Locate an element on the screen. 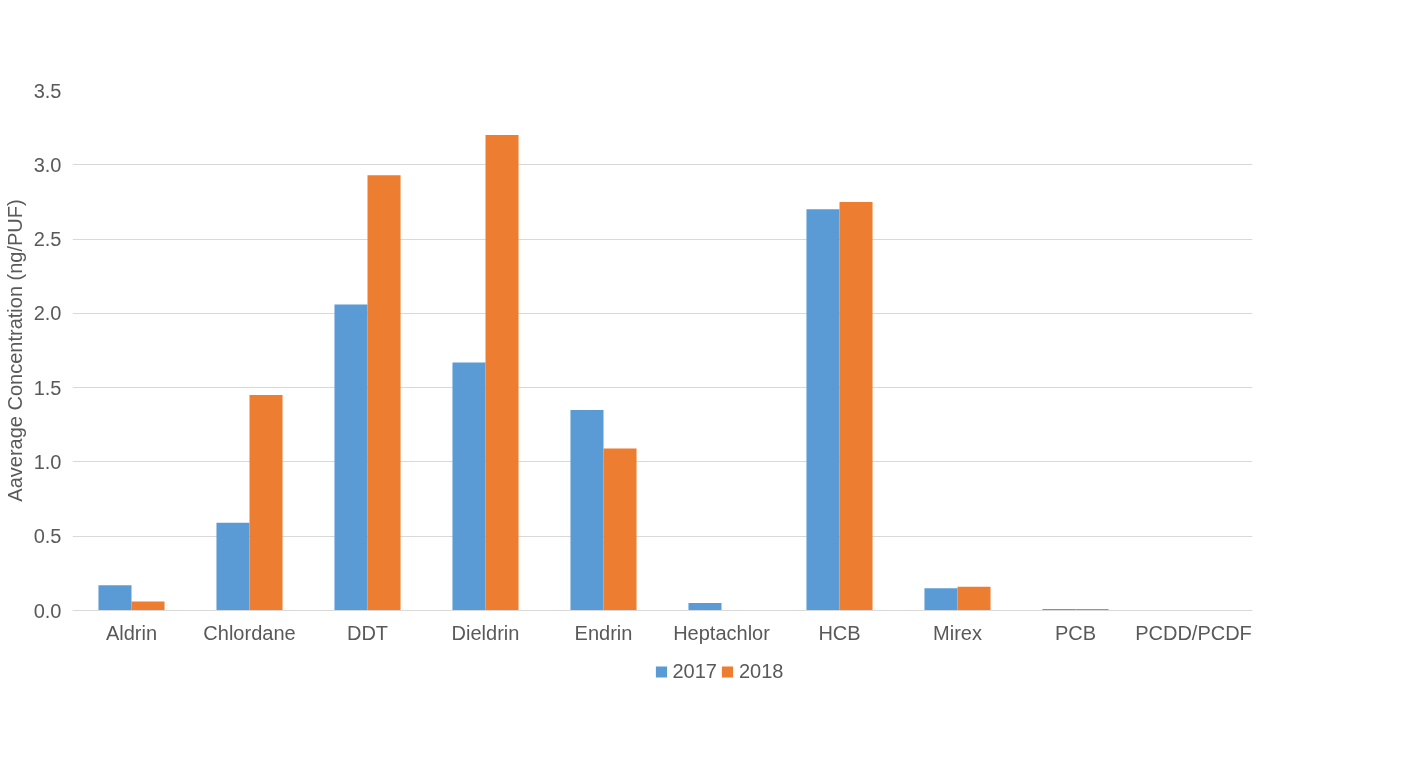 Image resolution: width=1406 pixels, height=778 pixels. legend-label: 2017 is located at coordinates (694, 671).